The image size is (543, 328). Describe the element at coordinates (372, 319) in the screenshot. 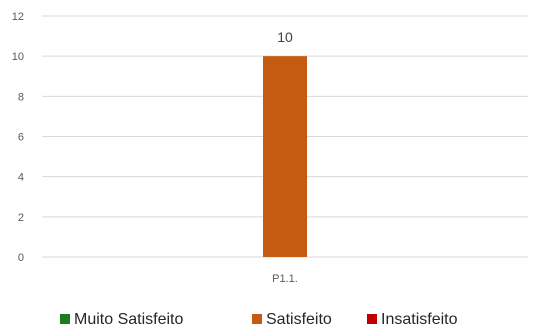

I see `legend-swatch-insatisfeito` at that location.